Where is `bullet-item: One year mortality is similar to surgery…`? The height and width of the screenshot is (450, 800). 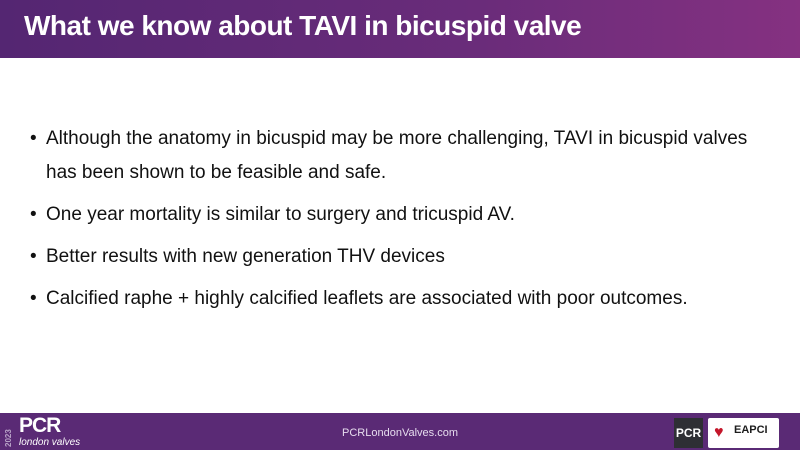 bullet-item: One year mortality is similar to surgery… is located at coordinates (400, 215).